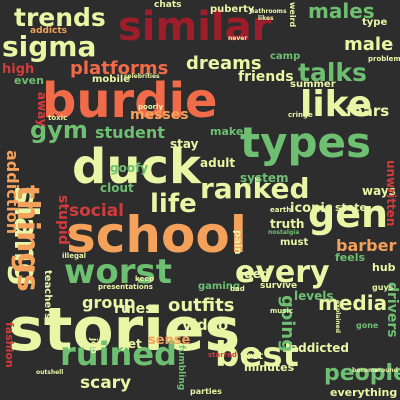 The width and height of the screenshot is (400, 400). I want to click on word-bad: bad, so click(237, 289).